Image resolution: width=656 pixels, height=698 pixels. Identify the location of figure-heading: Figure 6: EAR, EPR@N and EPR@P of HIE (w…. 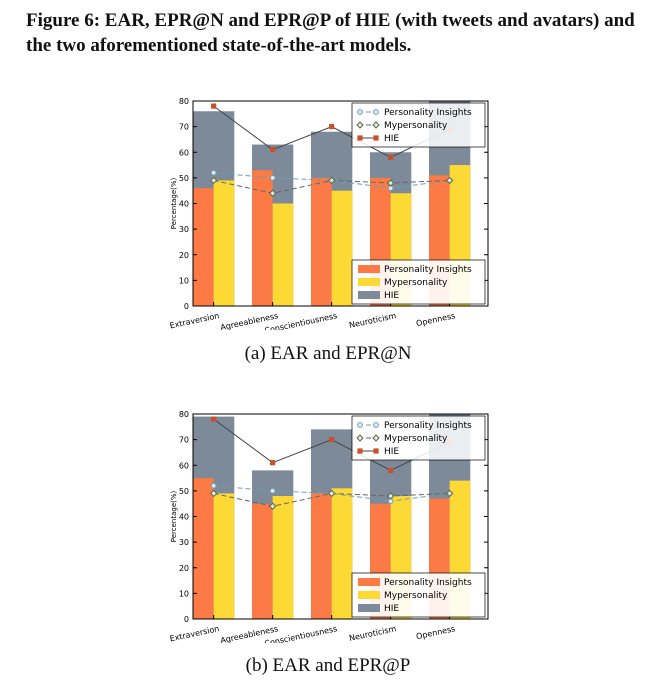
(330, 33).